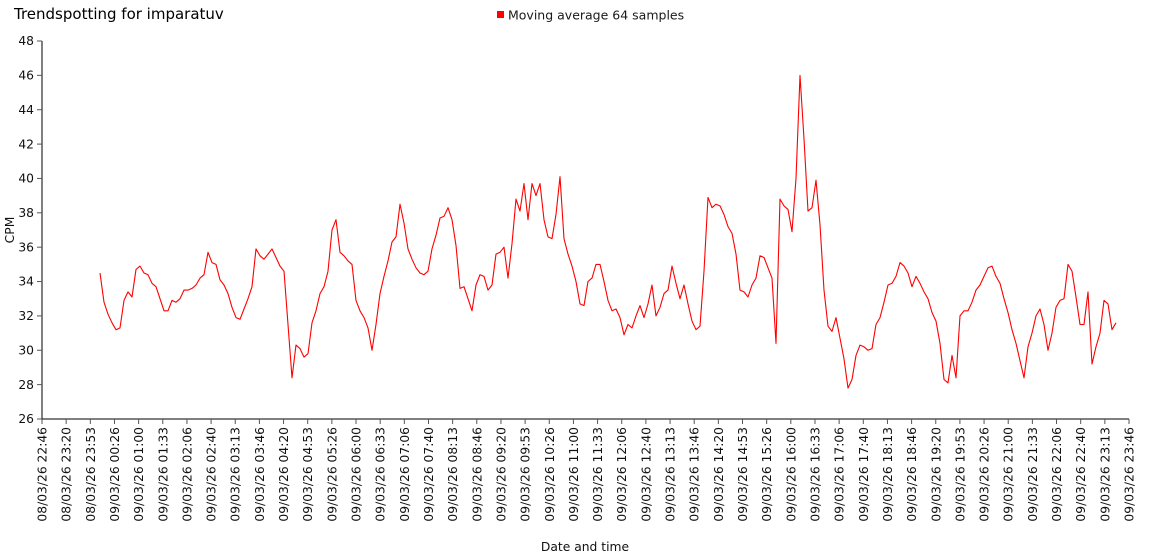  I want to click on y-tick-label: 36, so click(26, 247).